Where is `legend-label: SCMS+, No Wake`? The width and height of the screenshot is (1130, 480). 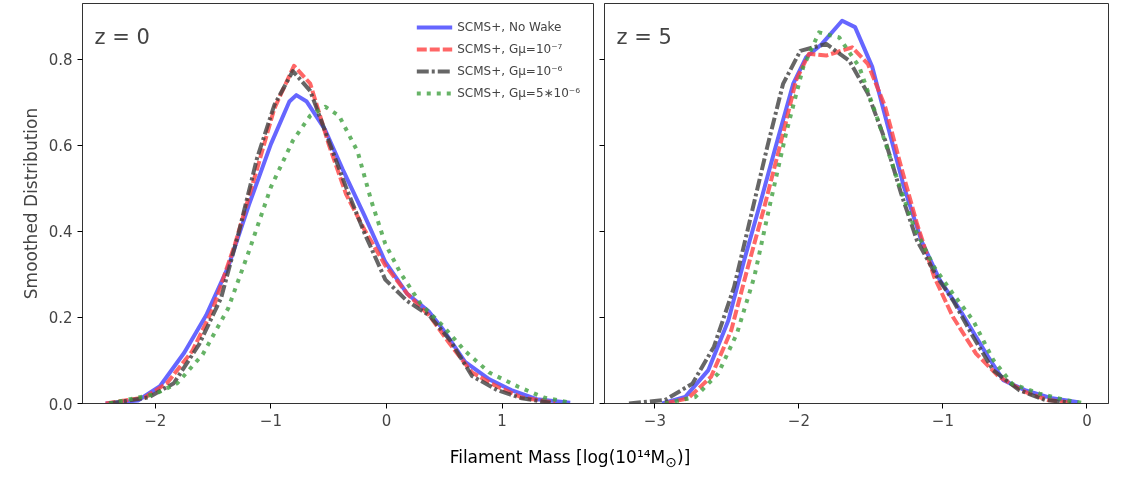
legend-label: SCMS+, No Wake is located at coordinates (509, 27).